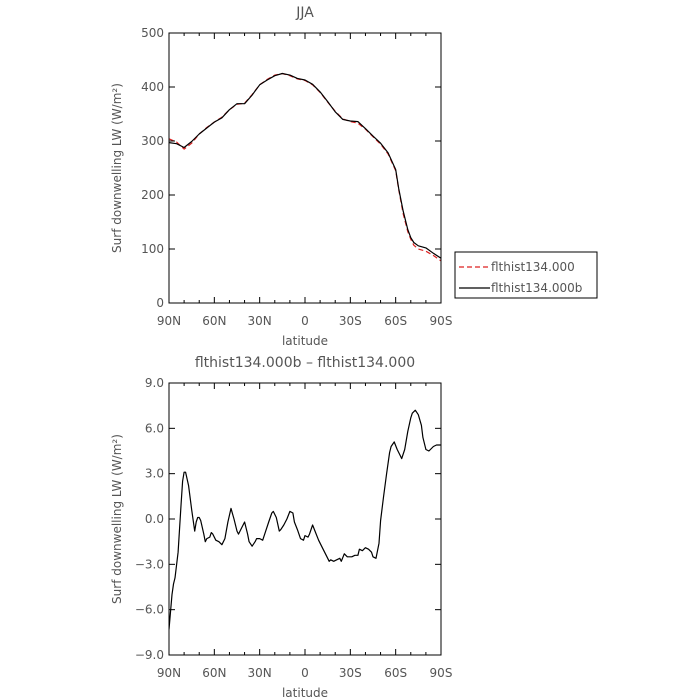 This screenshot has height=700, width=700. I want to click on legend-box, so click(526, 275).